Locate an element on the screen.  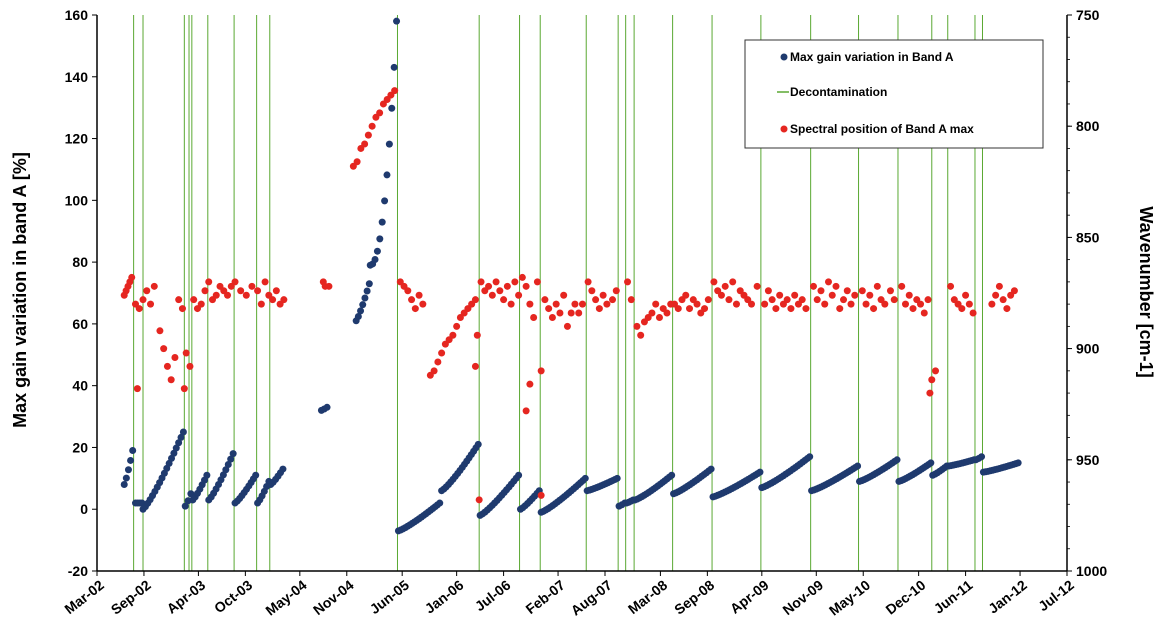
legend-label-gain: Max gain variation in Band A is located at coordinates (872, 57).